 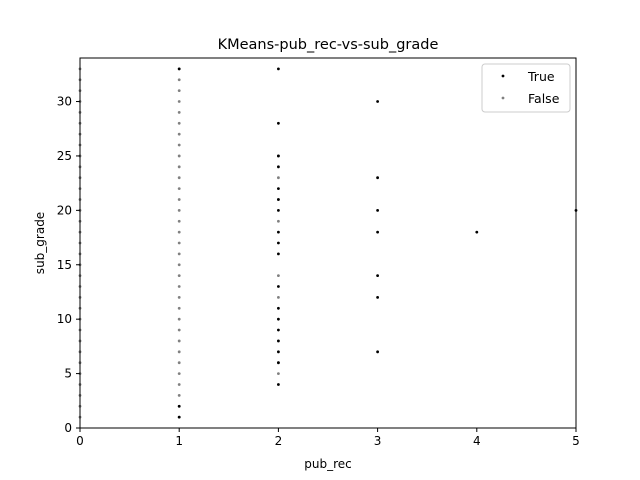 What do you see at coordinates (541, 76) in the screenshot?
I see `legend-label-true: True` at bounding box center [541, 76].